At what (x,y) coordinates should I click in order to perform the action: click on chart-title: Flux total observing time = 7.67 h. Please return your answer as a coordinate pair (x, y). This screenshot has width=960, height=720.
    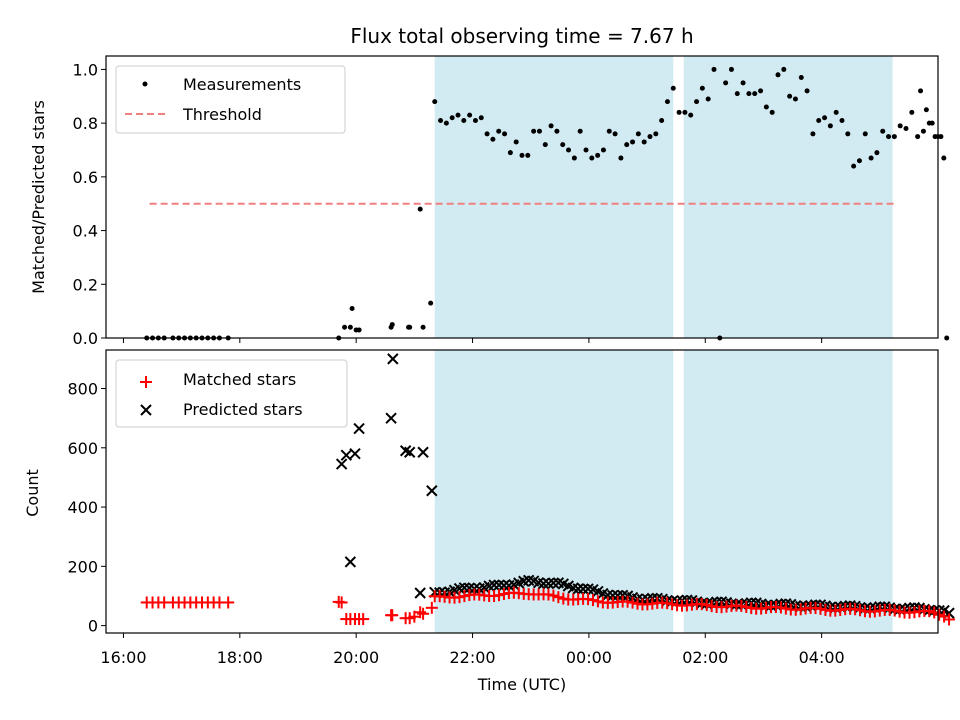
    Looking at the image, I should click on (521, 36).